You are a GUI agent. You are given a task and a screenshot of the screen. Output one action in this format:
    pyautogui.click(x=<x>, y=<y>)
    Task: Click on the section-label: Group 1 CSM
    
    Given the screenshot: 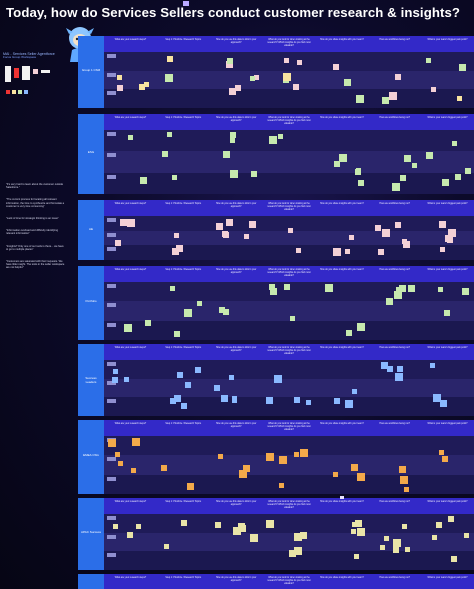 What is the action you would take?
    pyautogui.click(x=91, y=72)
    